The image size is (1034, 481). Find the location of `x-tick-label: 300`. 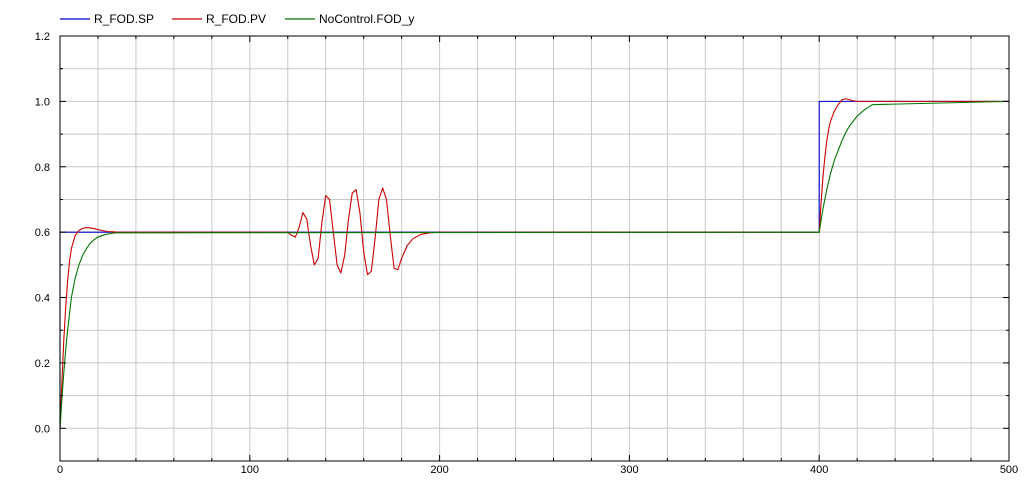

x-tick-label: 300 is located at coordinates (629, 470).